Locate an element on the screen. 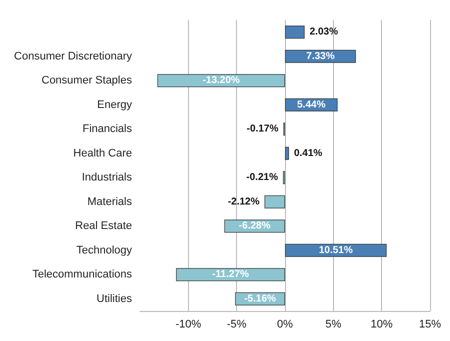 The width and height of the screenshot is (450, 341). y-tick-label: Utilities is located at coordinates (114, 298).